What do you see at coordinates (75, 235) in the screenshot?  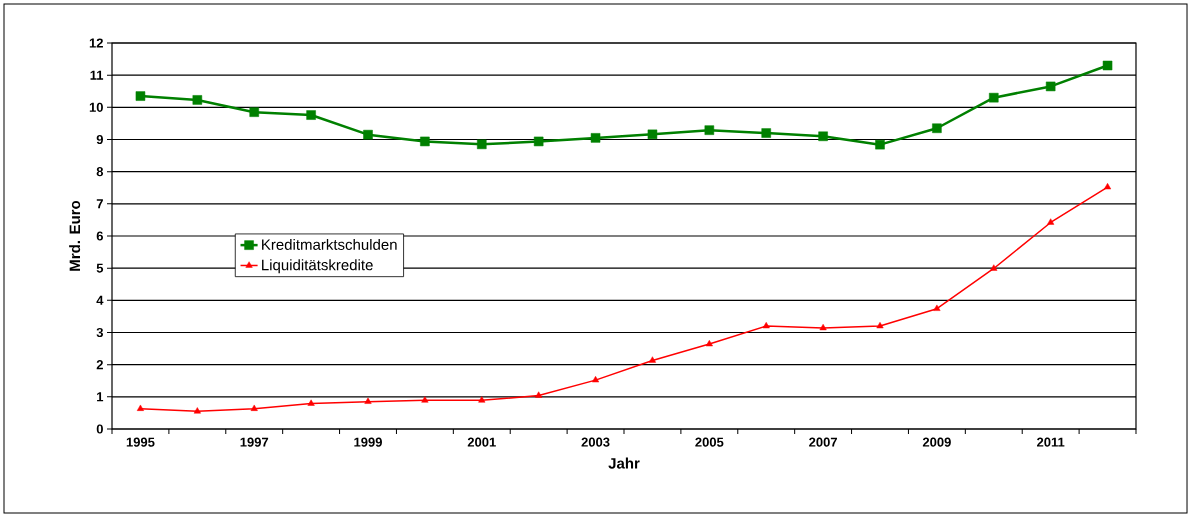 I see `y-axis-title: Mrd. Euro` at bounding box center [75, 235].